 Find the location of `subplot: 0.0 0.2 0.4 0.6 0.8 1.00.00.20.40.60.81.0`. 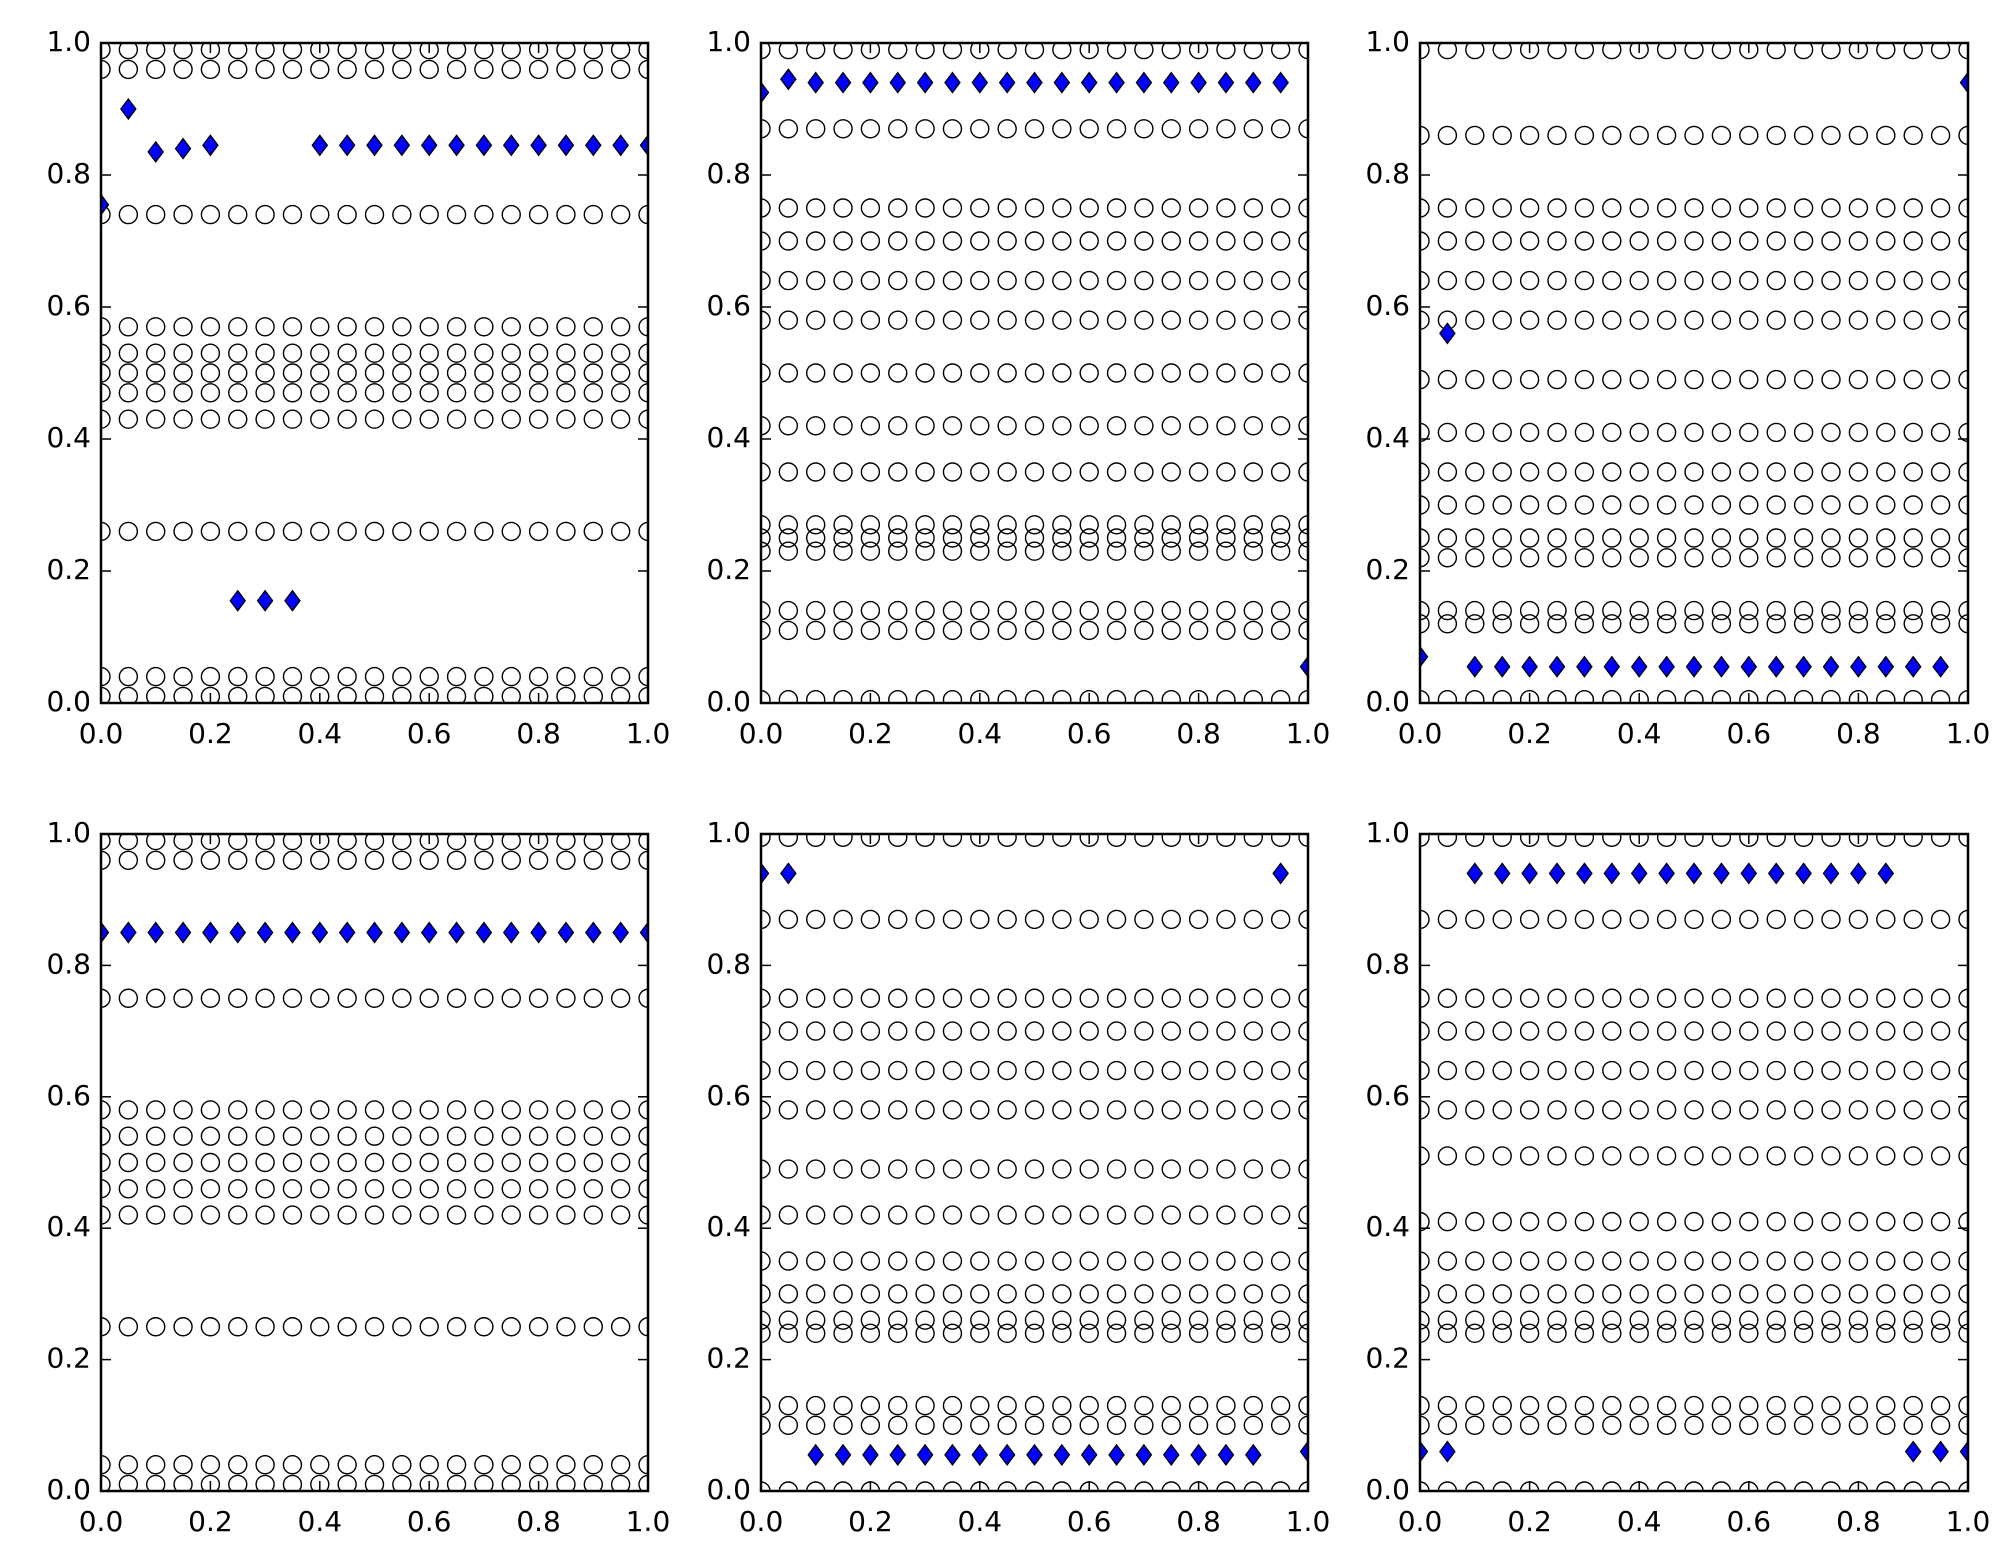

subplot: 0.0 0.2 0.4 0.6 0.8 1.00.00.20.40.60.81.0 is located at coordinates (358, 387).